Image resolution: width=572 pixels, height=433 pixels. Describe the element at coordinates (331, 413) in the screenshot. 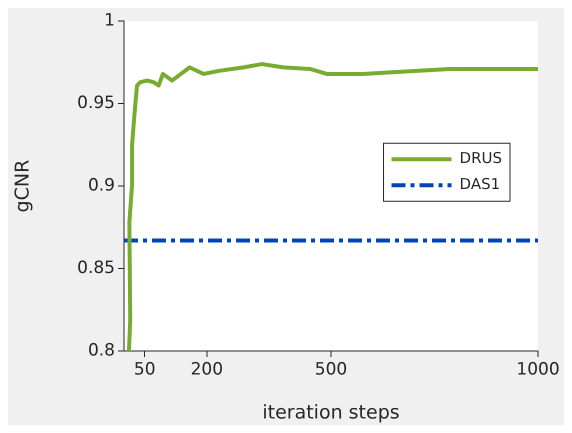

I see `x-axis-title: iteration steps` at that location.